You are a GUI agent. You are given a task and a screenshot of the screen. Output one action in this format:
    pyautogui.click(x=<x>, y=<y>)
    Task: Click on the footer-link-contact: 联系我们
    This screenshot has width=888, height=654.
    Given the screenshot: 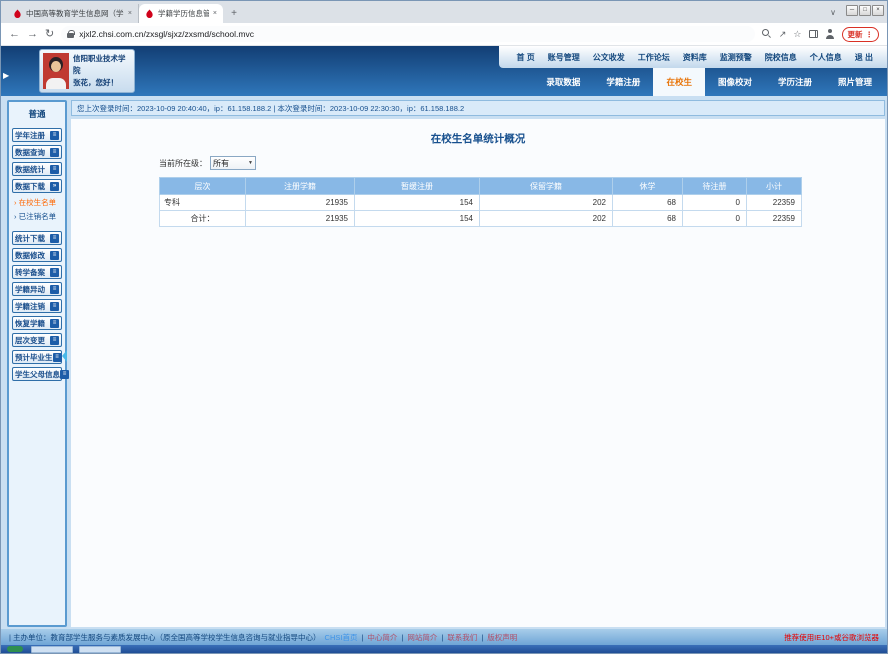 What is the action you would take?
    pyautogui.click(x=462, y=637)
    